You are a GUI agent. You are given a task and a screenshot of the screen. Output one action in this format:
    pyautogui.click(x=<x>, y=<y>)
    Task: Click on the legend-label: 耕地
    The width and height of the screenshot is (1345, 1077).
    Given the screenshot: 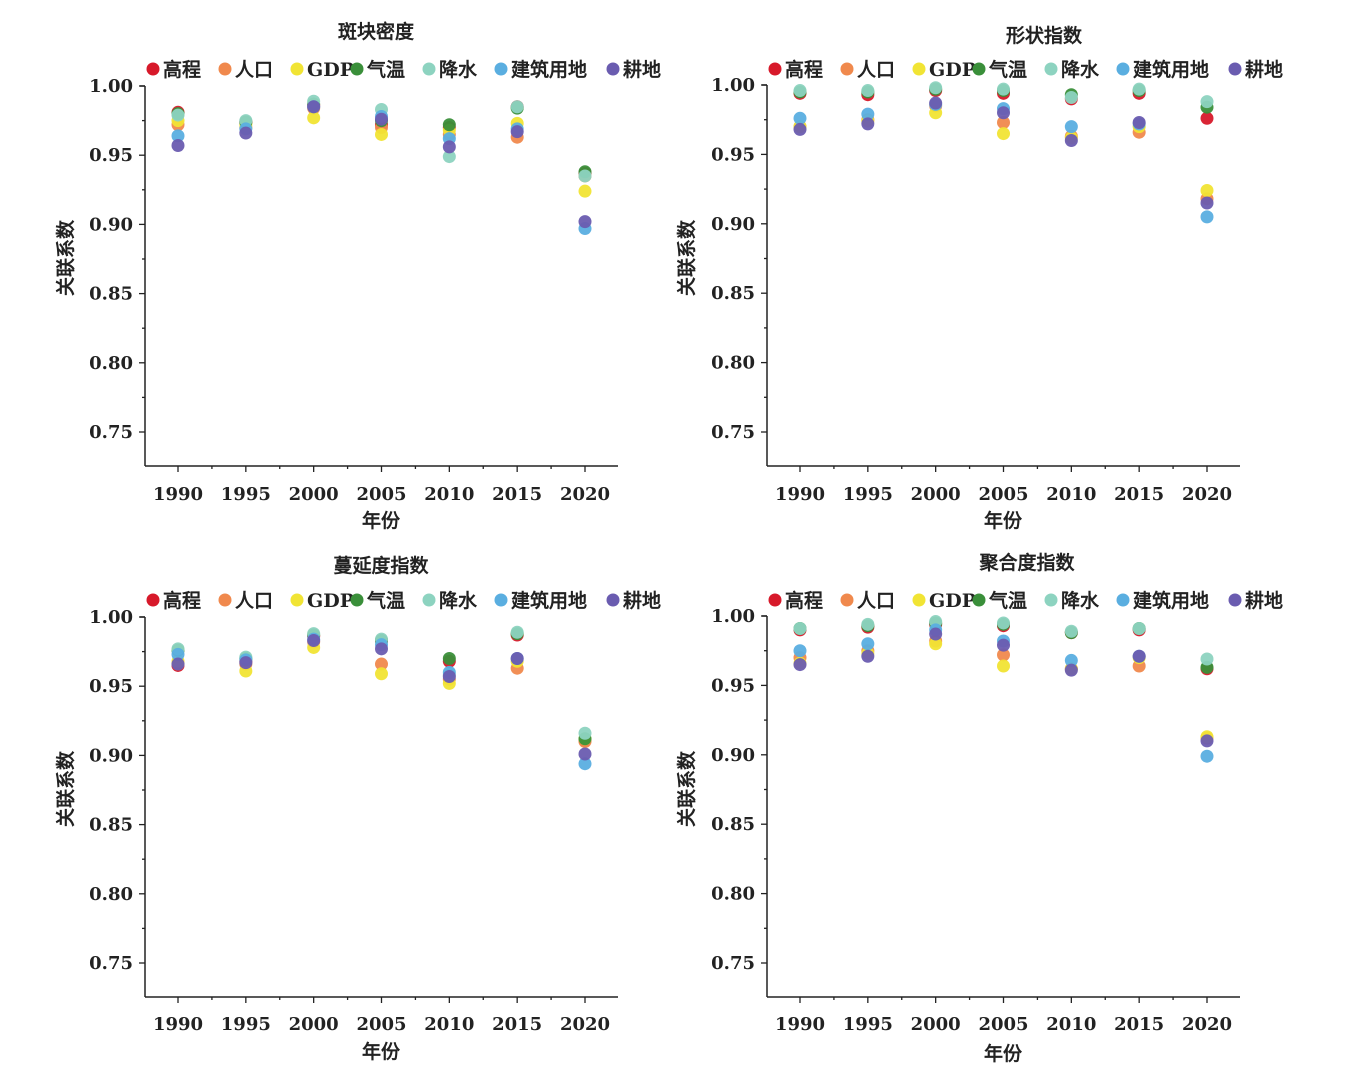 What is the action you would take?
    pyautogui.click(x=642, y=69)
    